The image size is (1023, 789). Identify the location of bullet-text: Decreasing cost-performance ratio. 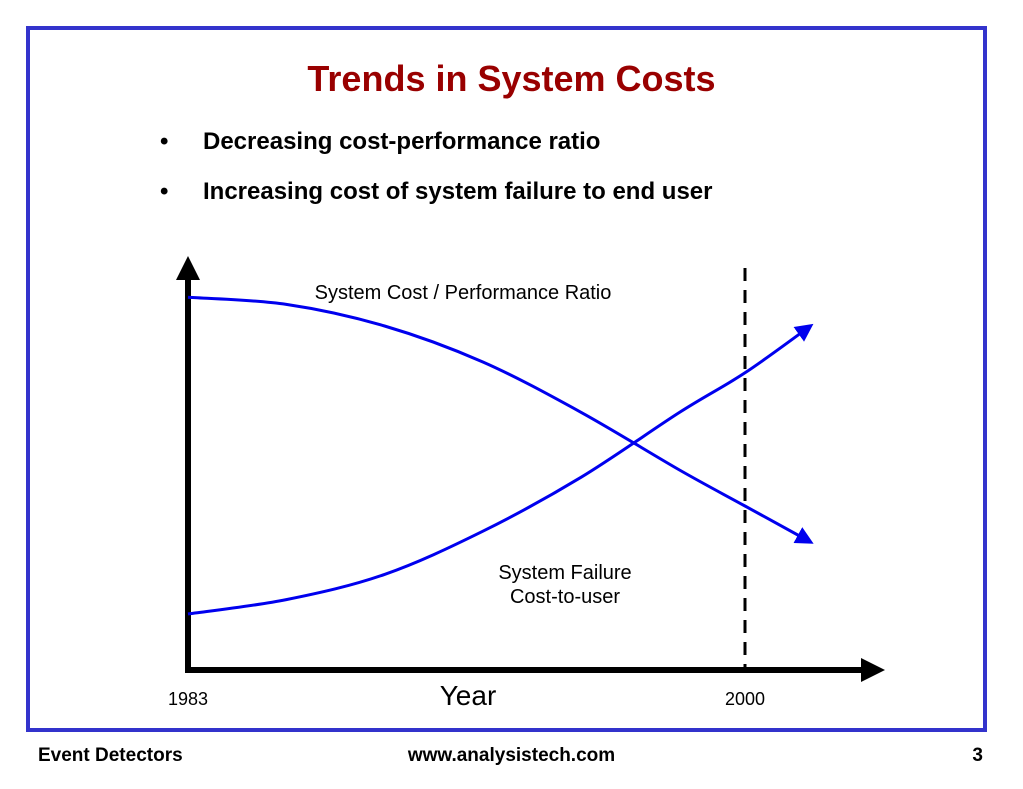
(402, 141).